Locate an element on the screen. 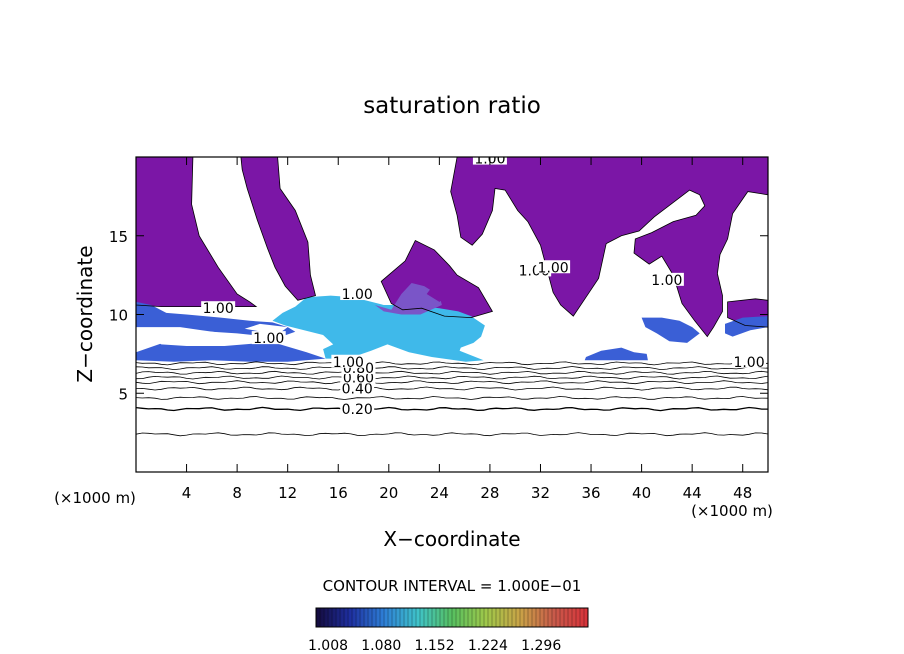  x-tick-label: 36 is located at coordinates (590, 493).